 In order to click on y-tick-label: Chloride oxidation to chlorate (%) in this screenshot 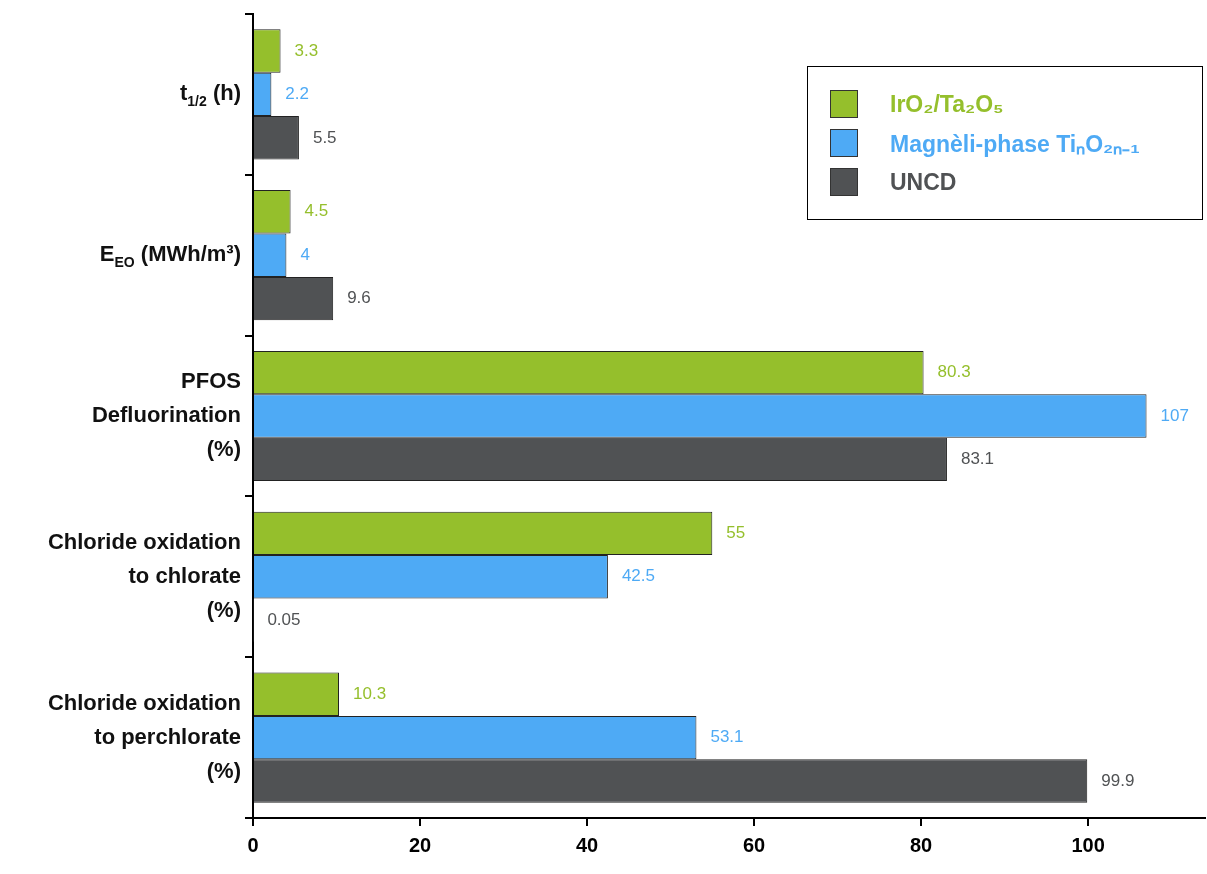, I will do `click(144, 575)`.